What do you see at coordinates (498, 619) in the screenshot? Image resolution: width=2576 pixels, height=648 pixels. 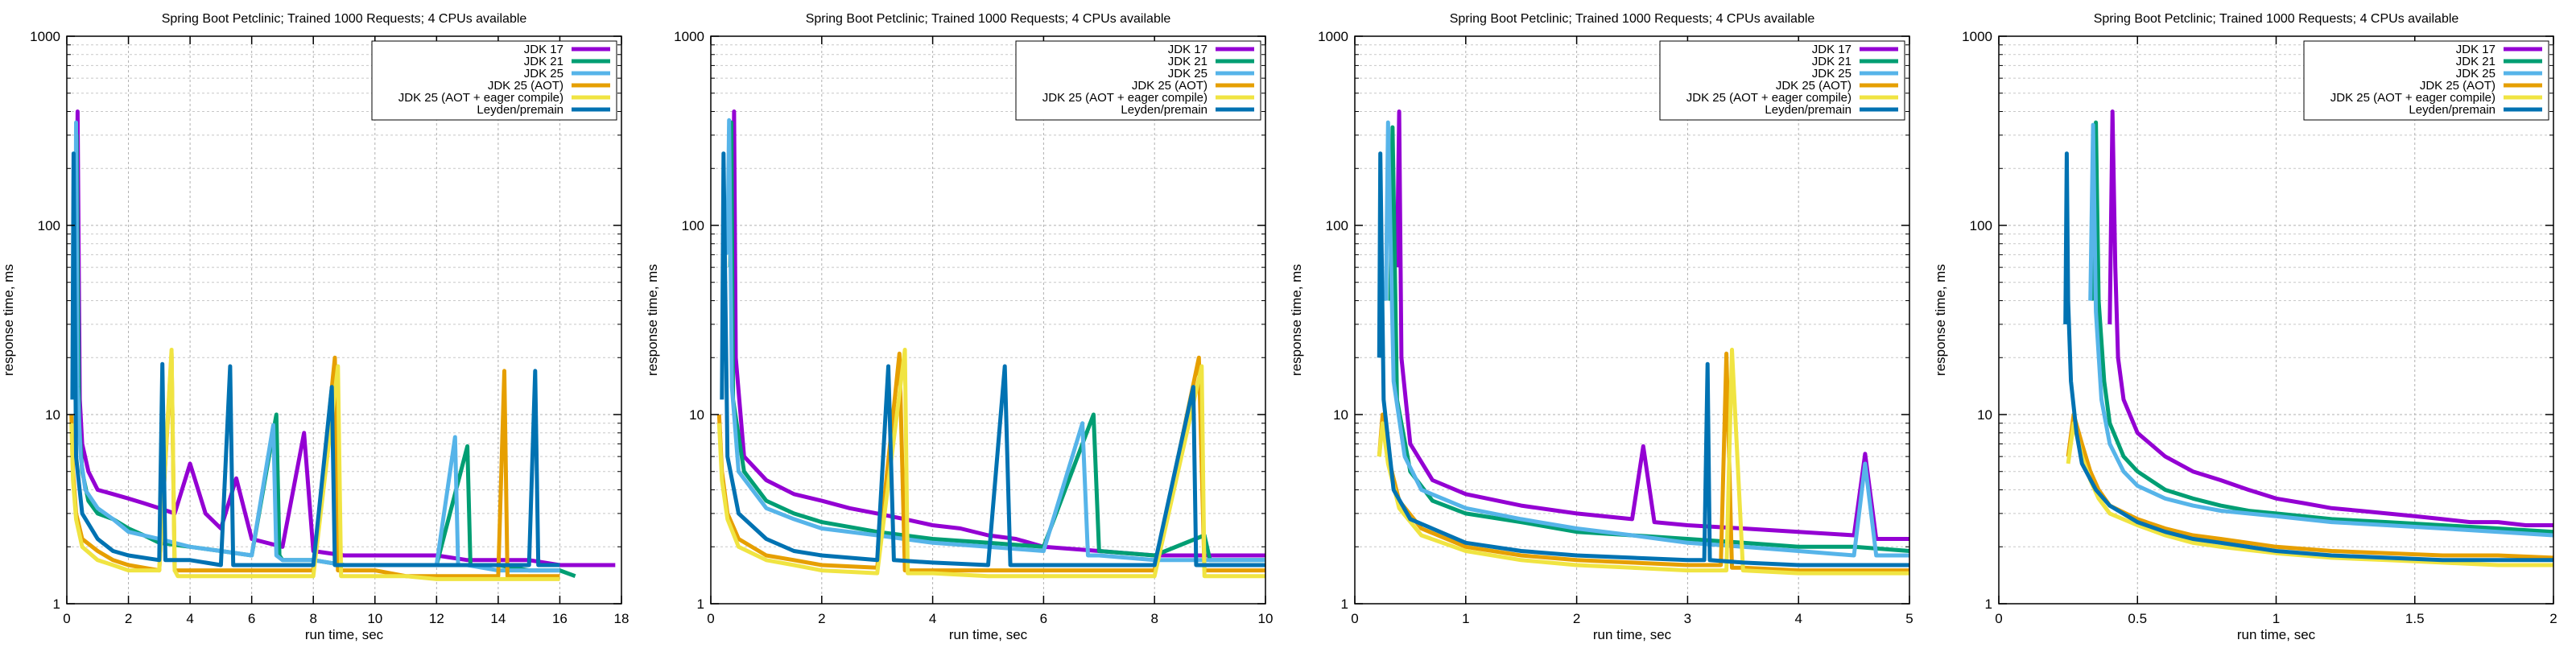 I see `x-tick-label: 14` at bounding box center [498, 619].